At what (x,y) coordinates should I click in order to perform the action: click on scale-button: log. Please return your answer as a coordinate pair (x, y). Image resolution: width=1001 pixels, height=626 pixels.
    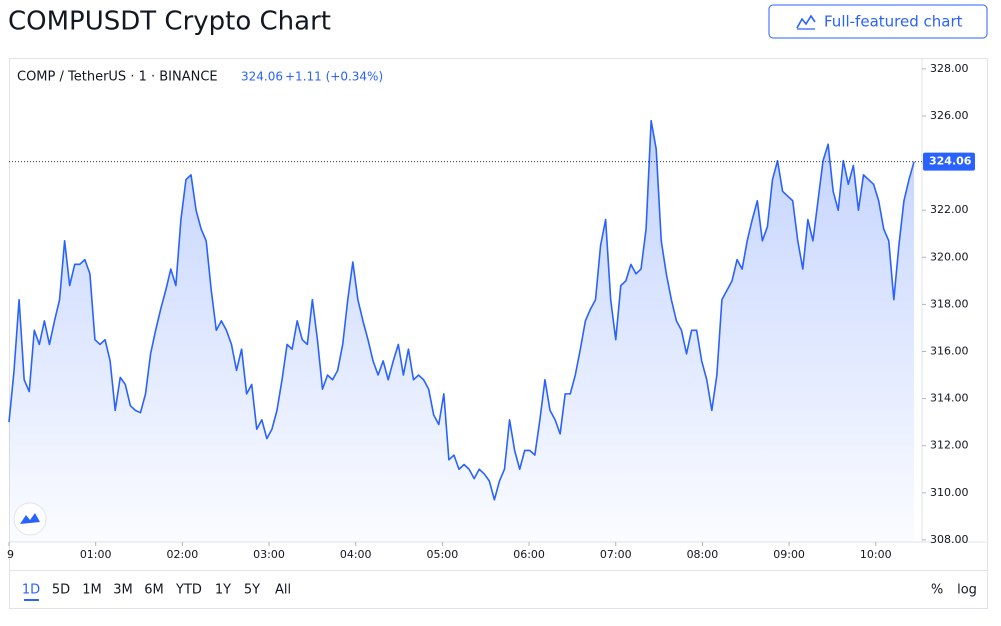
    Looking at the image, I should click on (967, 590).